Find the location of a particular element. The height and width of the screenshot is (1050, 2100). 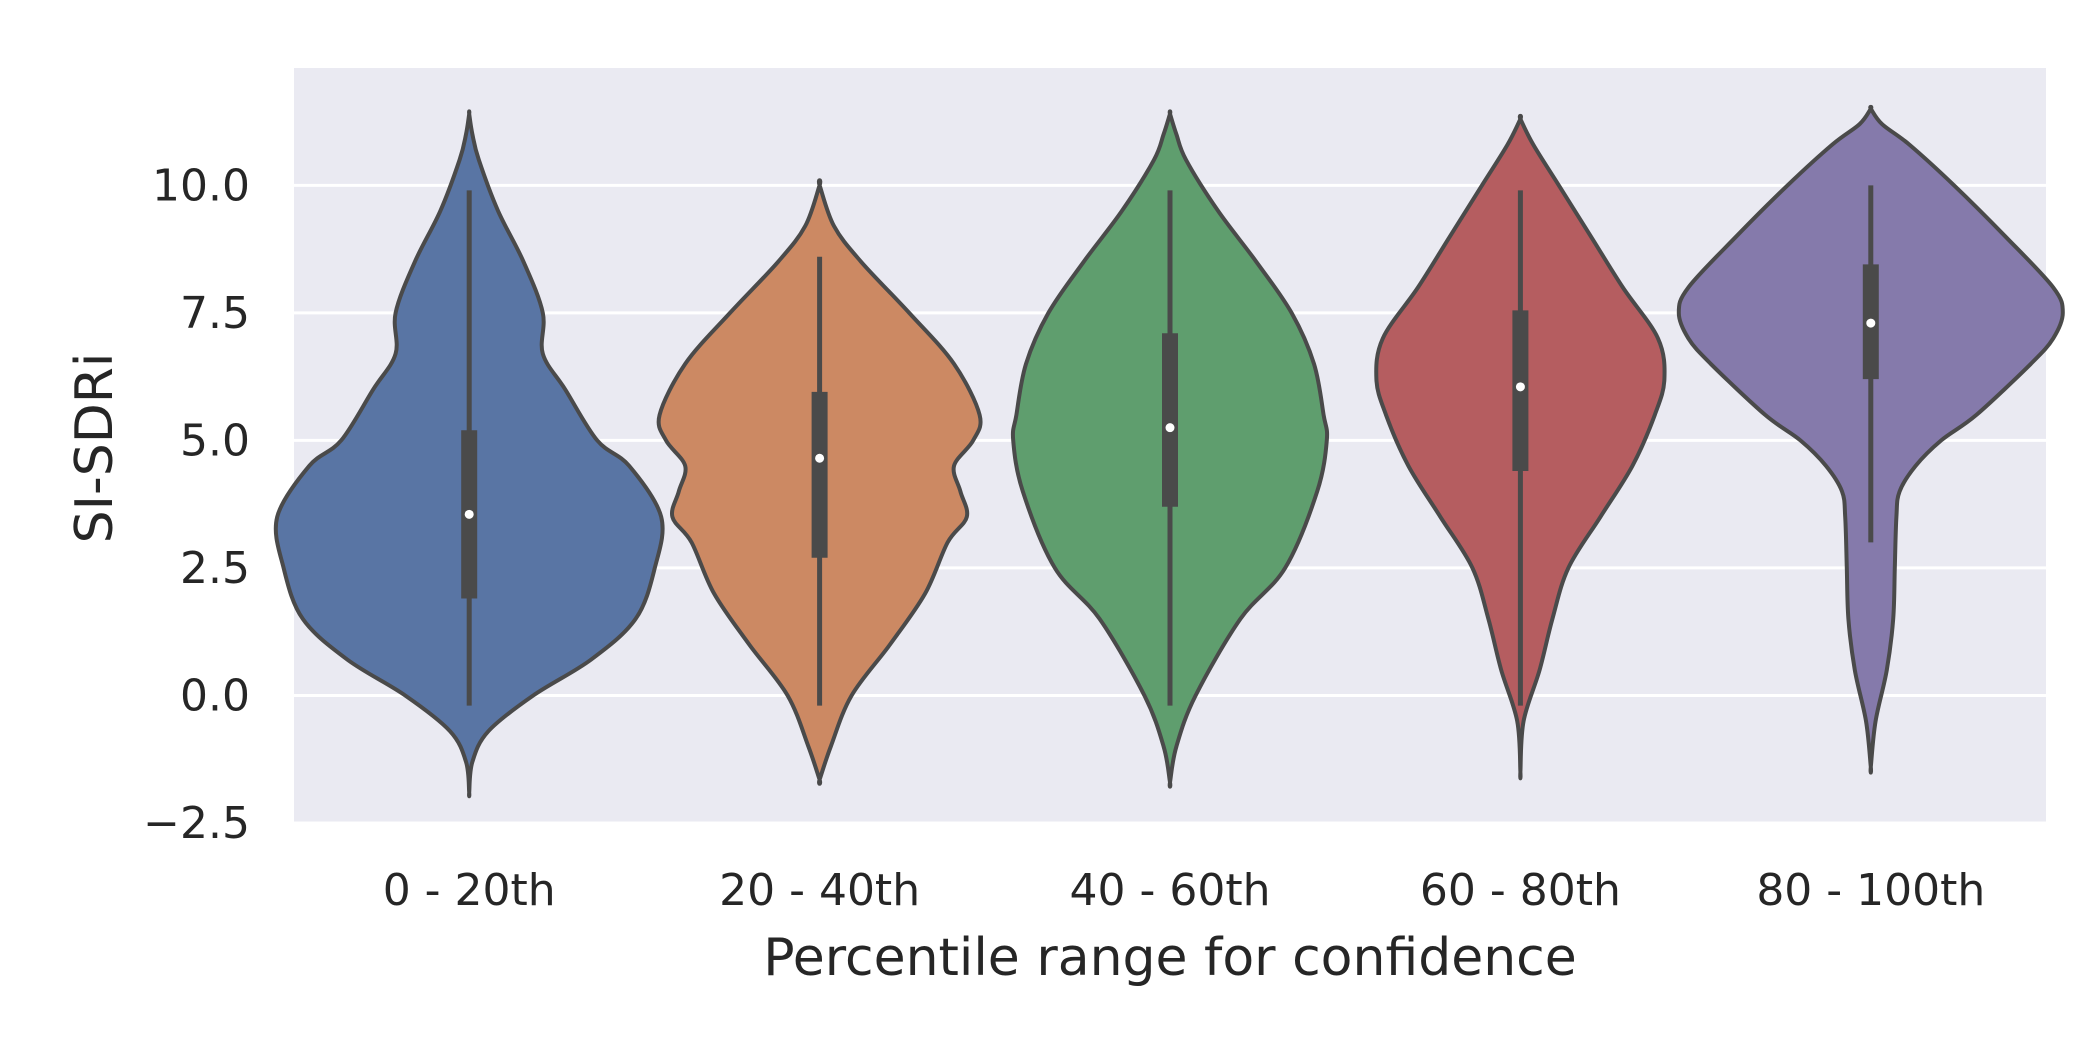

y-tick-labels: −2.5 0.0 2.5 5.0 7.5 10.0 is located at coordinates (196, 504).